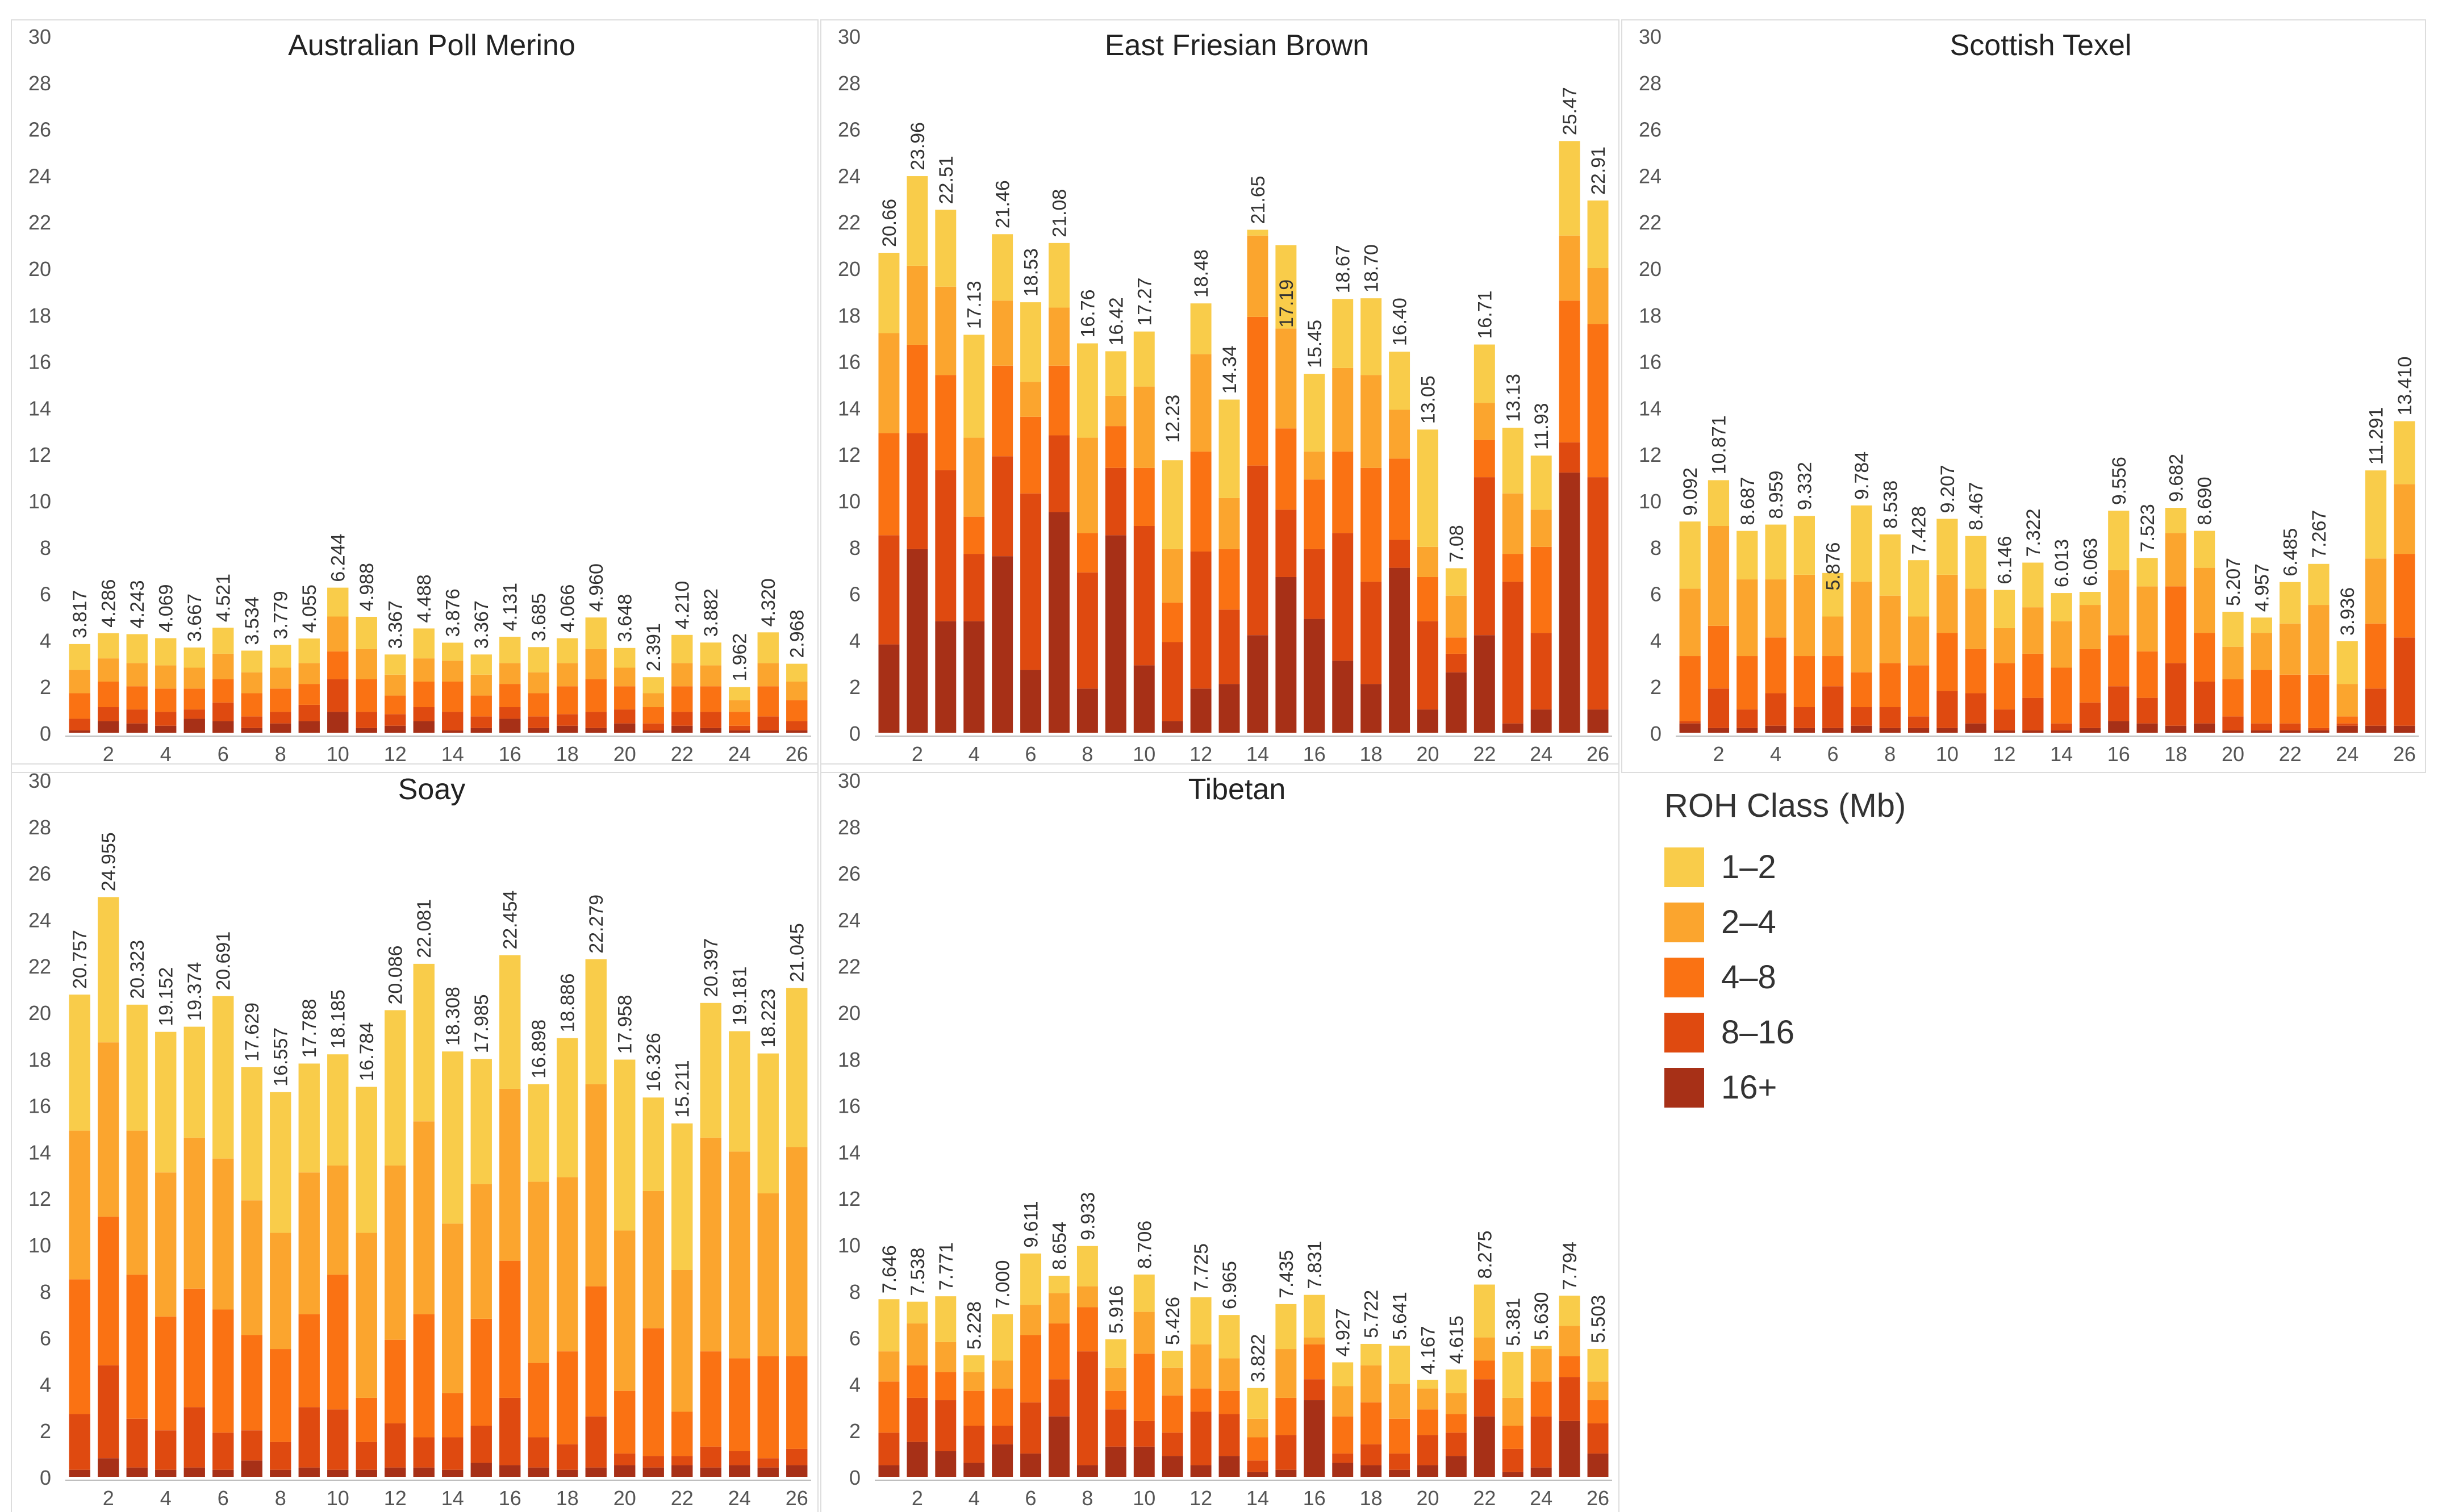  What do you see at coordinates (1115, 634) in the screenshot?
I see `bar-segment-16plus-chr9` at bounding box center [1115, 634].